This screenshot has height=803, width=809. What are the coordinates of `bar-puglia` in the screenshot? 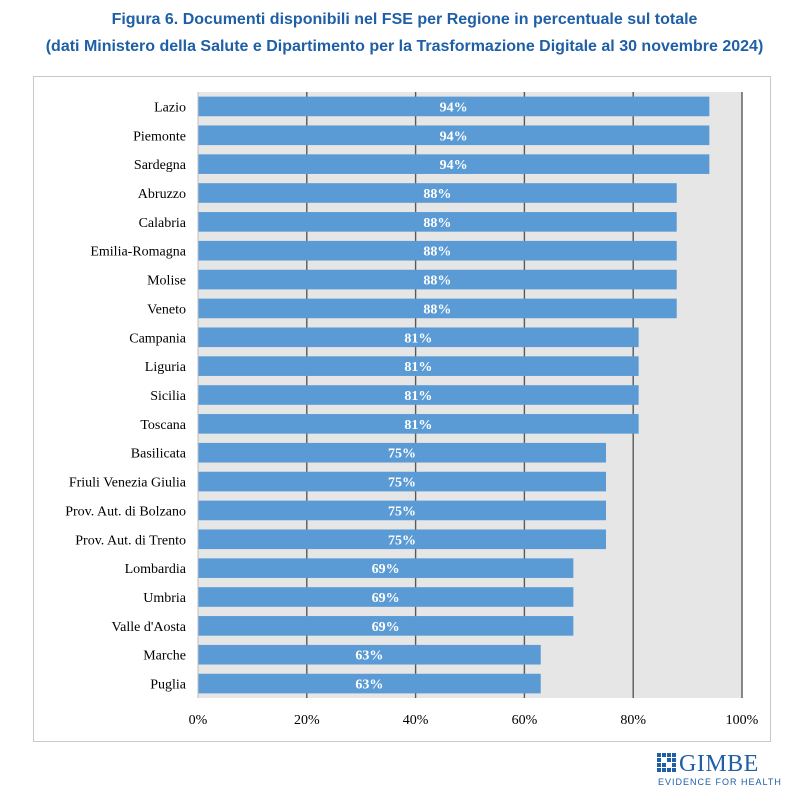 It's located at (369, 683).